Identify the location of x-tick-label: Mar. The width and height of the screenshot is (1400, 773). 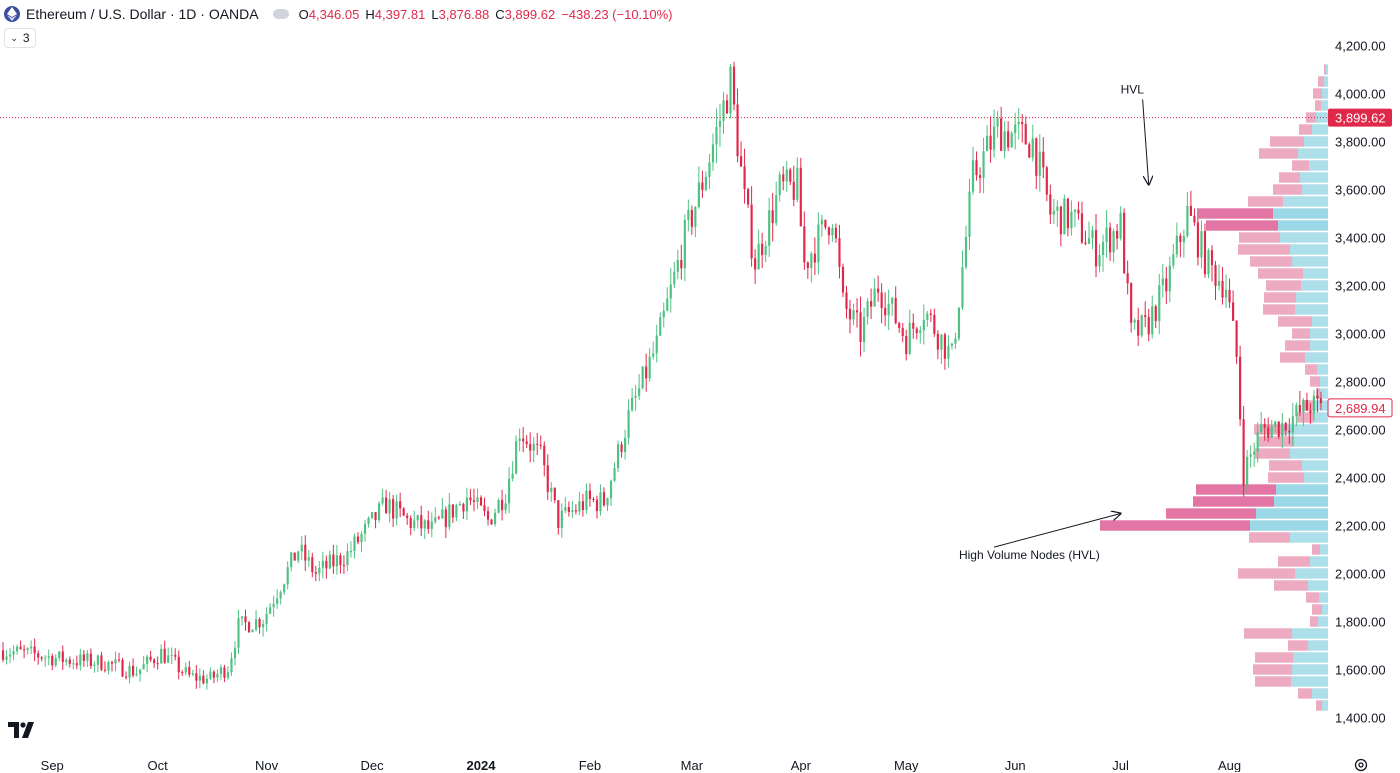
(692, 765).